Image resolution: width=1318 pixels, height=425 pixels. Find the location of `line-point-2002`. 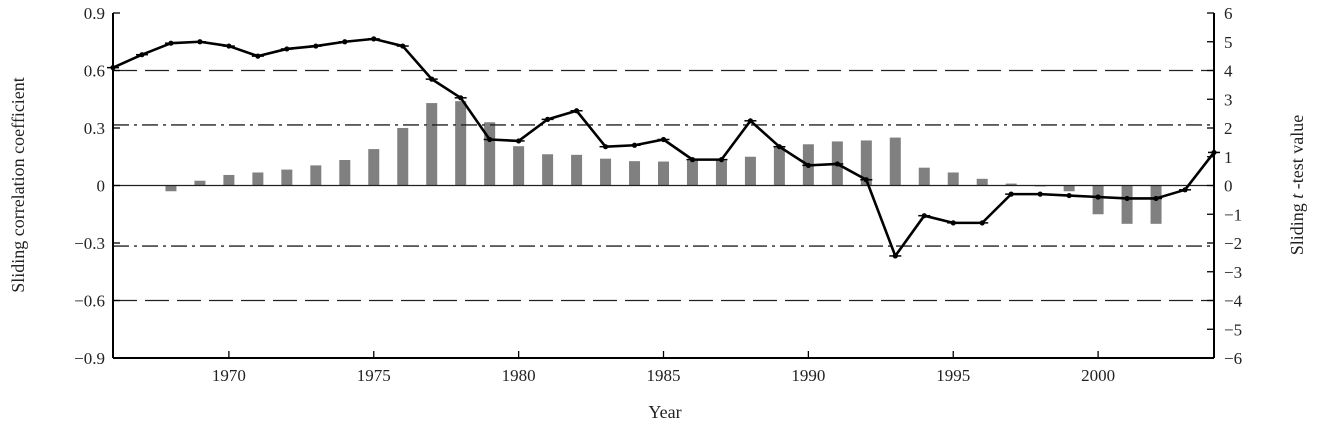

line-point-2002 is located at coordinates (1156, 198).